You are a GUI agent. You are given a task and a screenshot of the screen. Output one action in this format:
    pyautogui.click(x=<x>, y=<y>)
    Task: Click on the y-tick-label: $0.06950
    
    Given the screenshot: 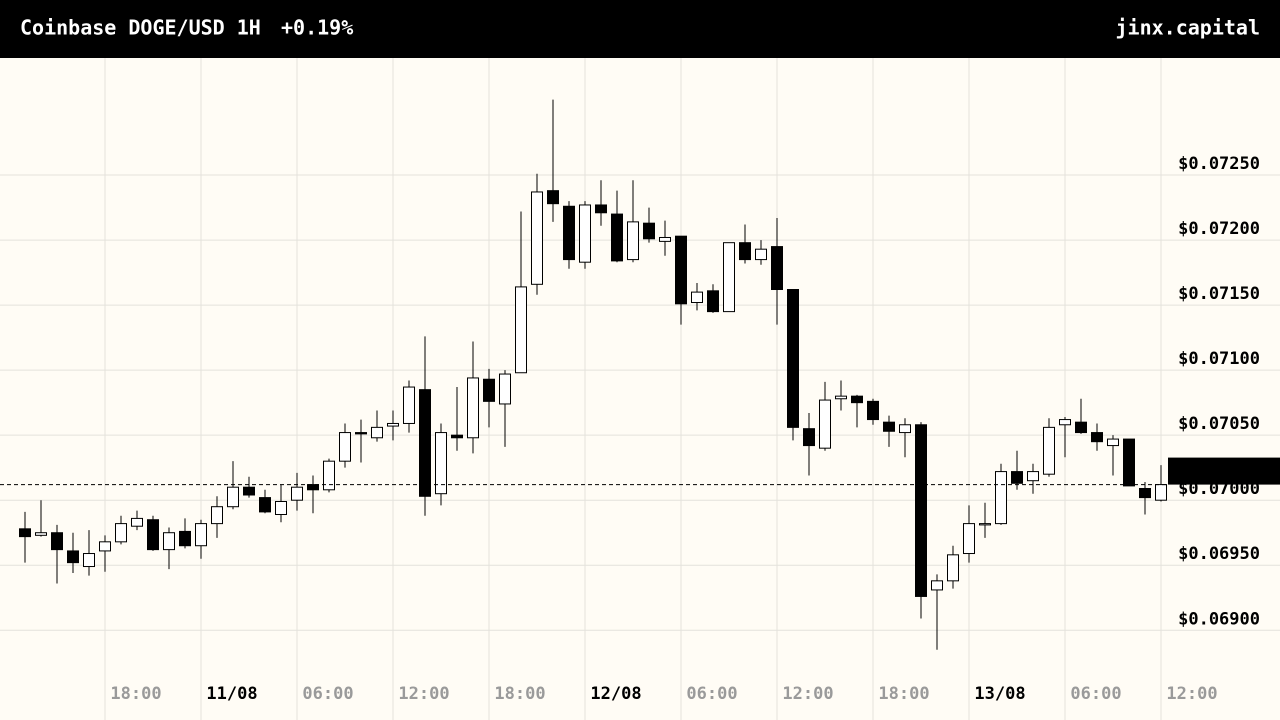 What is the action you would take?
    pyautogui.click(x=1219, y=554)
    